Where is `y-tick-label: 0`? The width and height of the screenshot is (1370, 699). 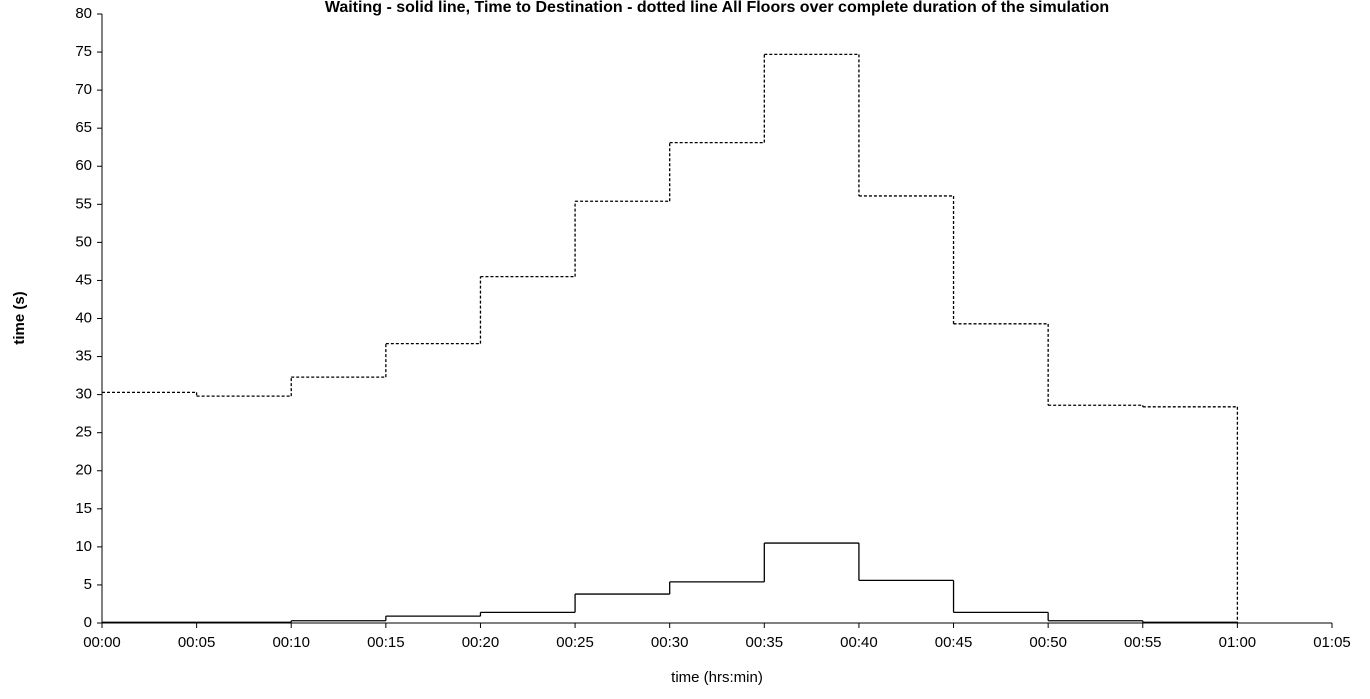
y-tick-label: 0 is located at coordinates (88, 622).